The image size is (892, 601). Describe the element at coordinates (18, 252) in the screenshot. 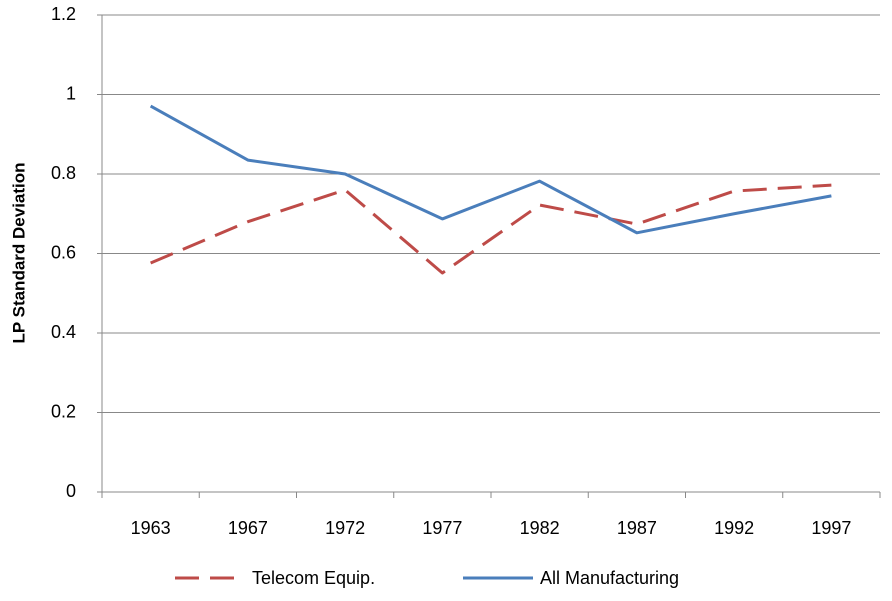

I see `y-axis-label: LP Standard Deviation` at that location.